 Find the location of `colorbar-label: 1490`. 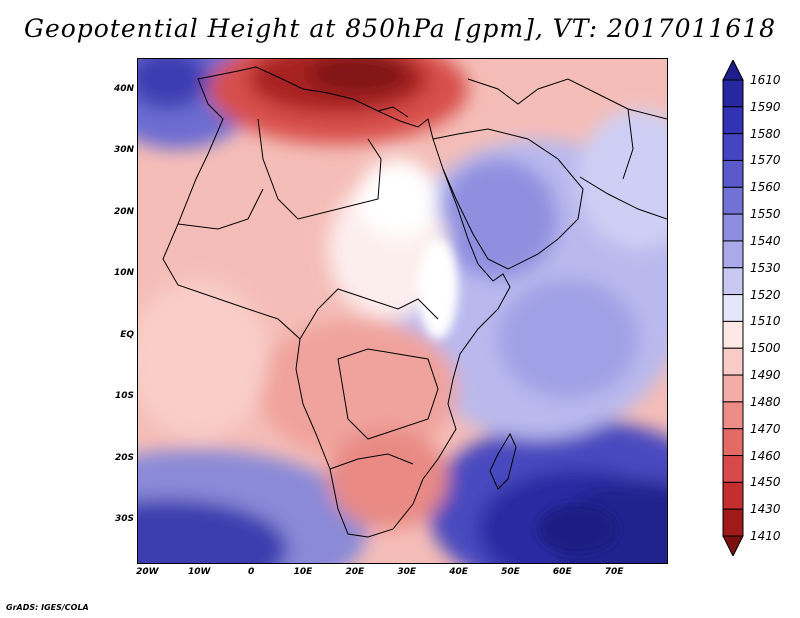

colorbar-label: 1490 is located at coordinates (765, 375).